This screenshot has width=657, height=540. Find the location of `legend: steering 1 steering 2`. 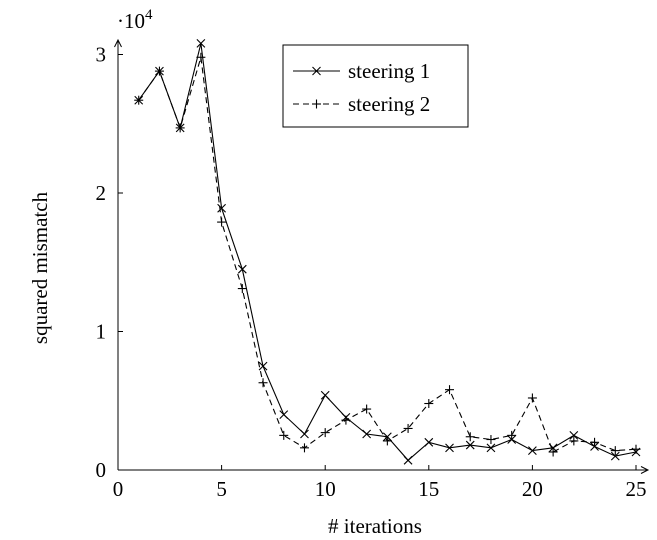

legend: steering 1 steering 2 is located at coordinates (375, 86).